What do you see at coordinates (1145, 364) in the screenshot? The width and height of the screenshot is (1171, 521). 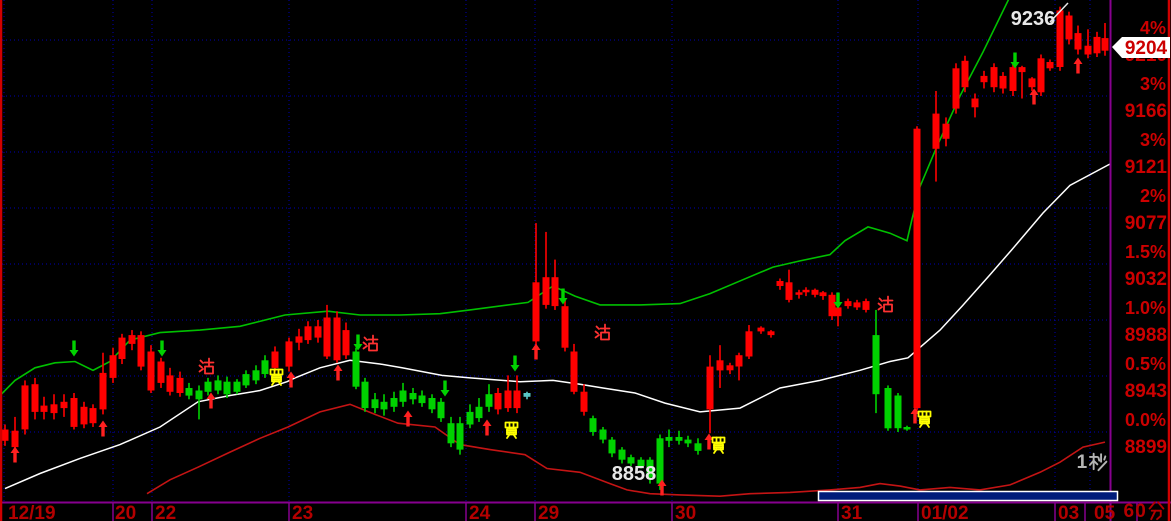 I see `y-axis-percent-label: 0.5%` at bounding box center [1145, 364].